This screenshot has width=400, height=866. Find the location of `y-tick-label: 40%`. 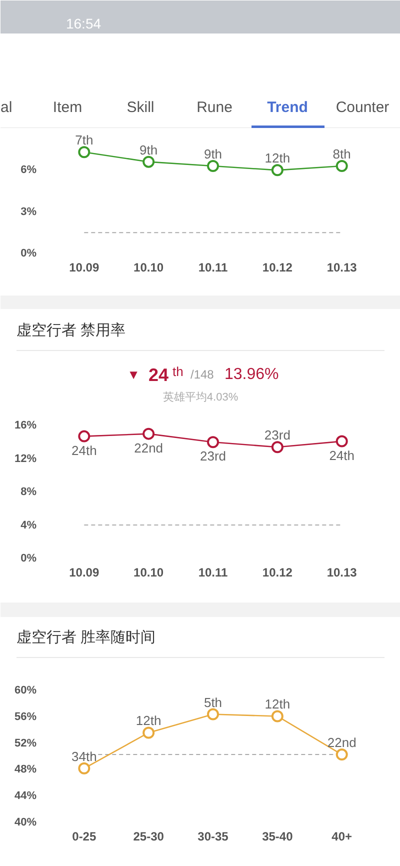

y-tick-label: 40% is located at coordinates (25, 822).